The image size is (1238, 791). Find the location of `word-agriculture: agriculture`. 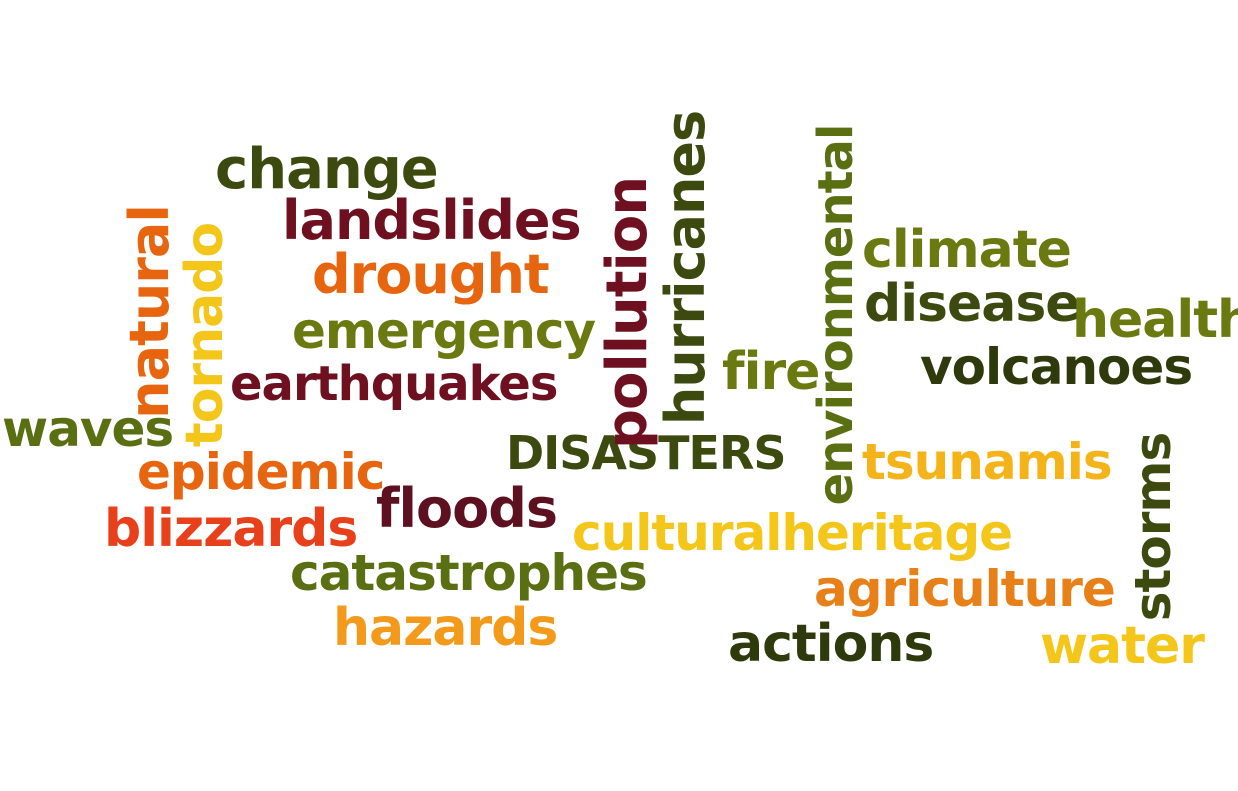

word-agriculture: agriculture is located at coordinates (965, 589).